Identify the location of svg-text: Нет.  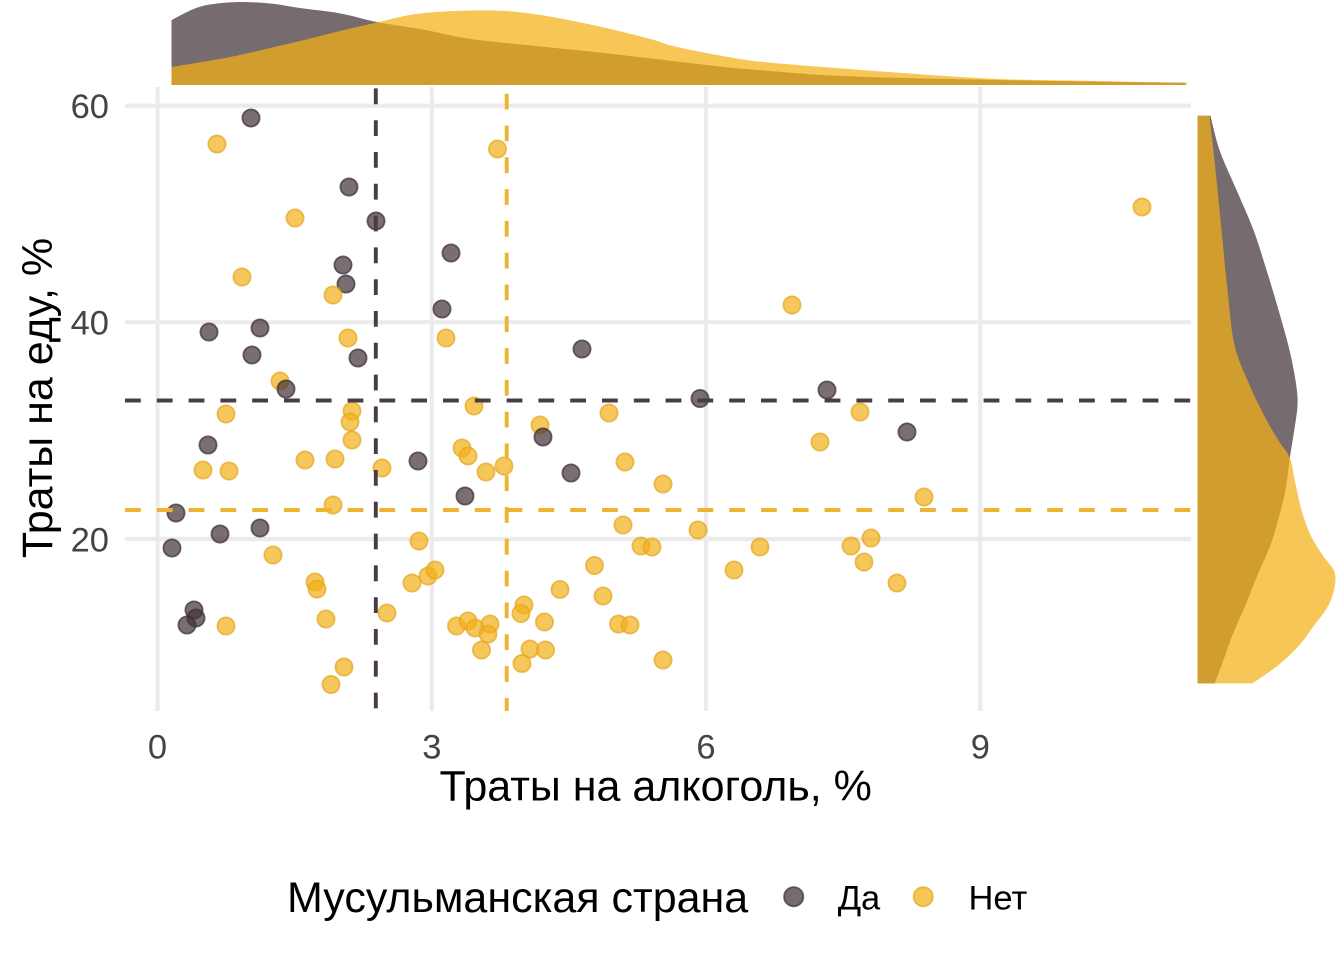
(998, 899).